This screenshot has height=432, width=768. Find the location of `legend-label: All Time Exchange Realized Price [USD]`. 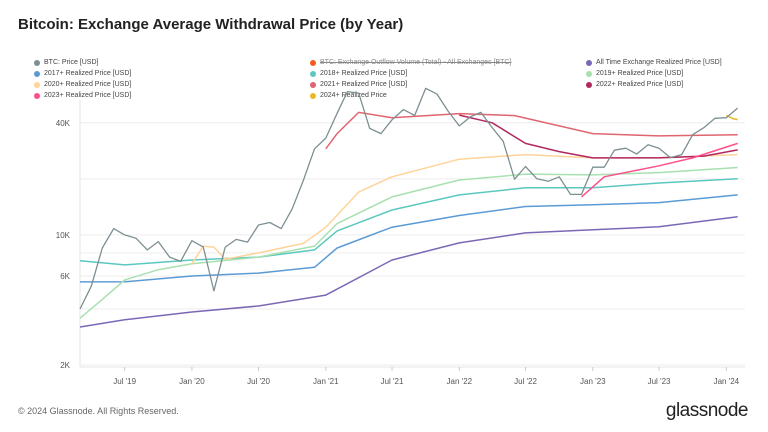

legend-label: All Time Exchange Realized Price [USD] is located at coordinates (659, 62).